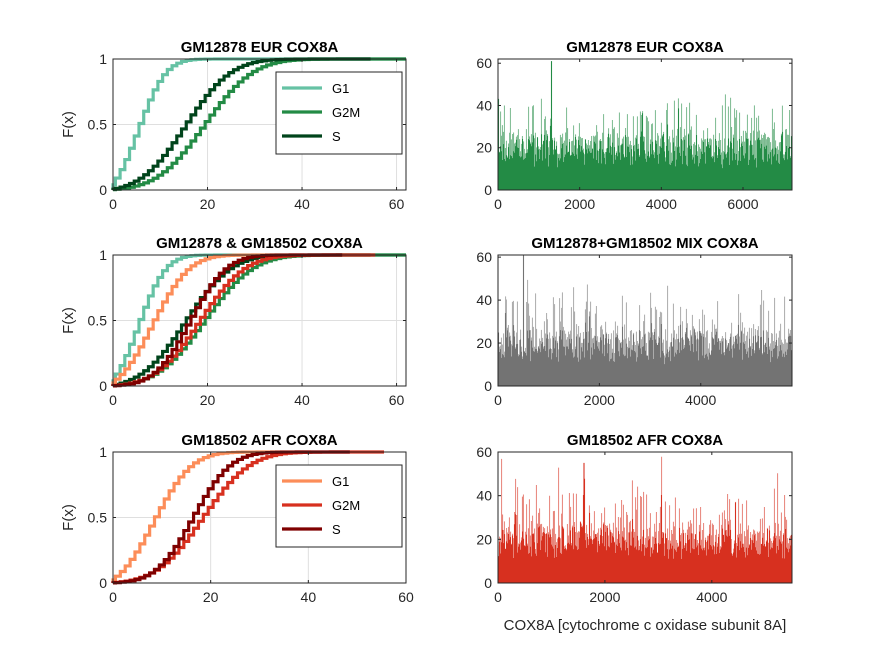 This screenshot has width=875, height=656. I want to click on hist-mix-y-tick-label: 60, so click(484, 257).